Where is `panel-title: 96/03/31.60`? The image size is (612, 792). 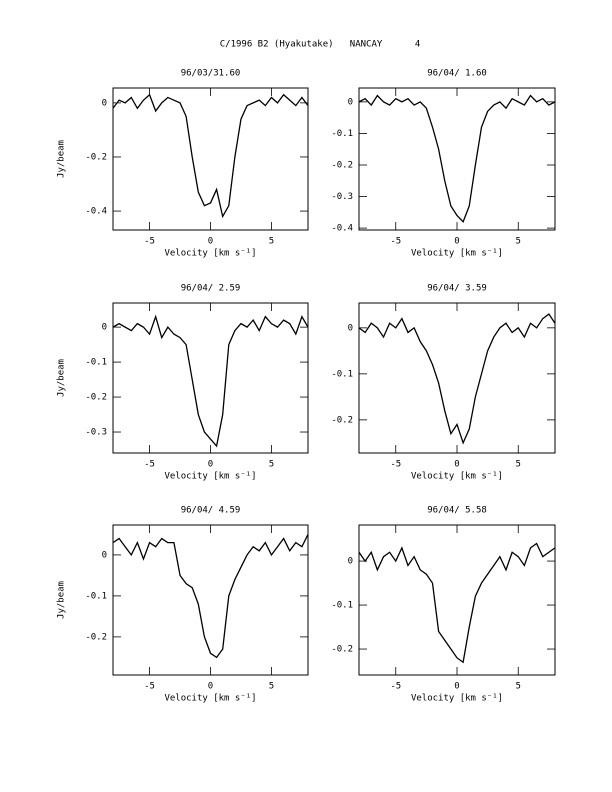
panel-title: 96/03/31.60 is located at coordinates (211, 74).